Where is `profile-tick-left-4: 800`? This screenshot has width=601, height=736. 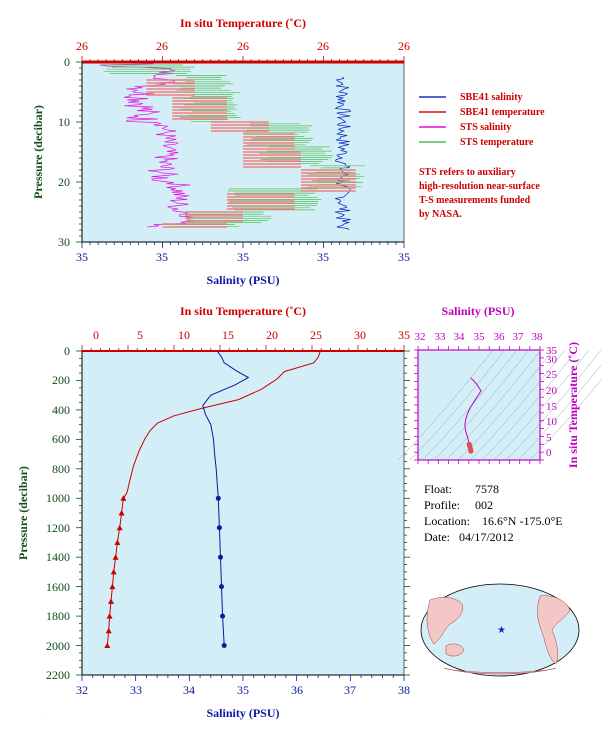
profile-tick-left-4: 800 is located at coordinates (61, 469).